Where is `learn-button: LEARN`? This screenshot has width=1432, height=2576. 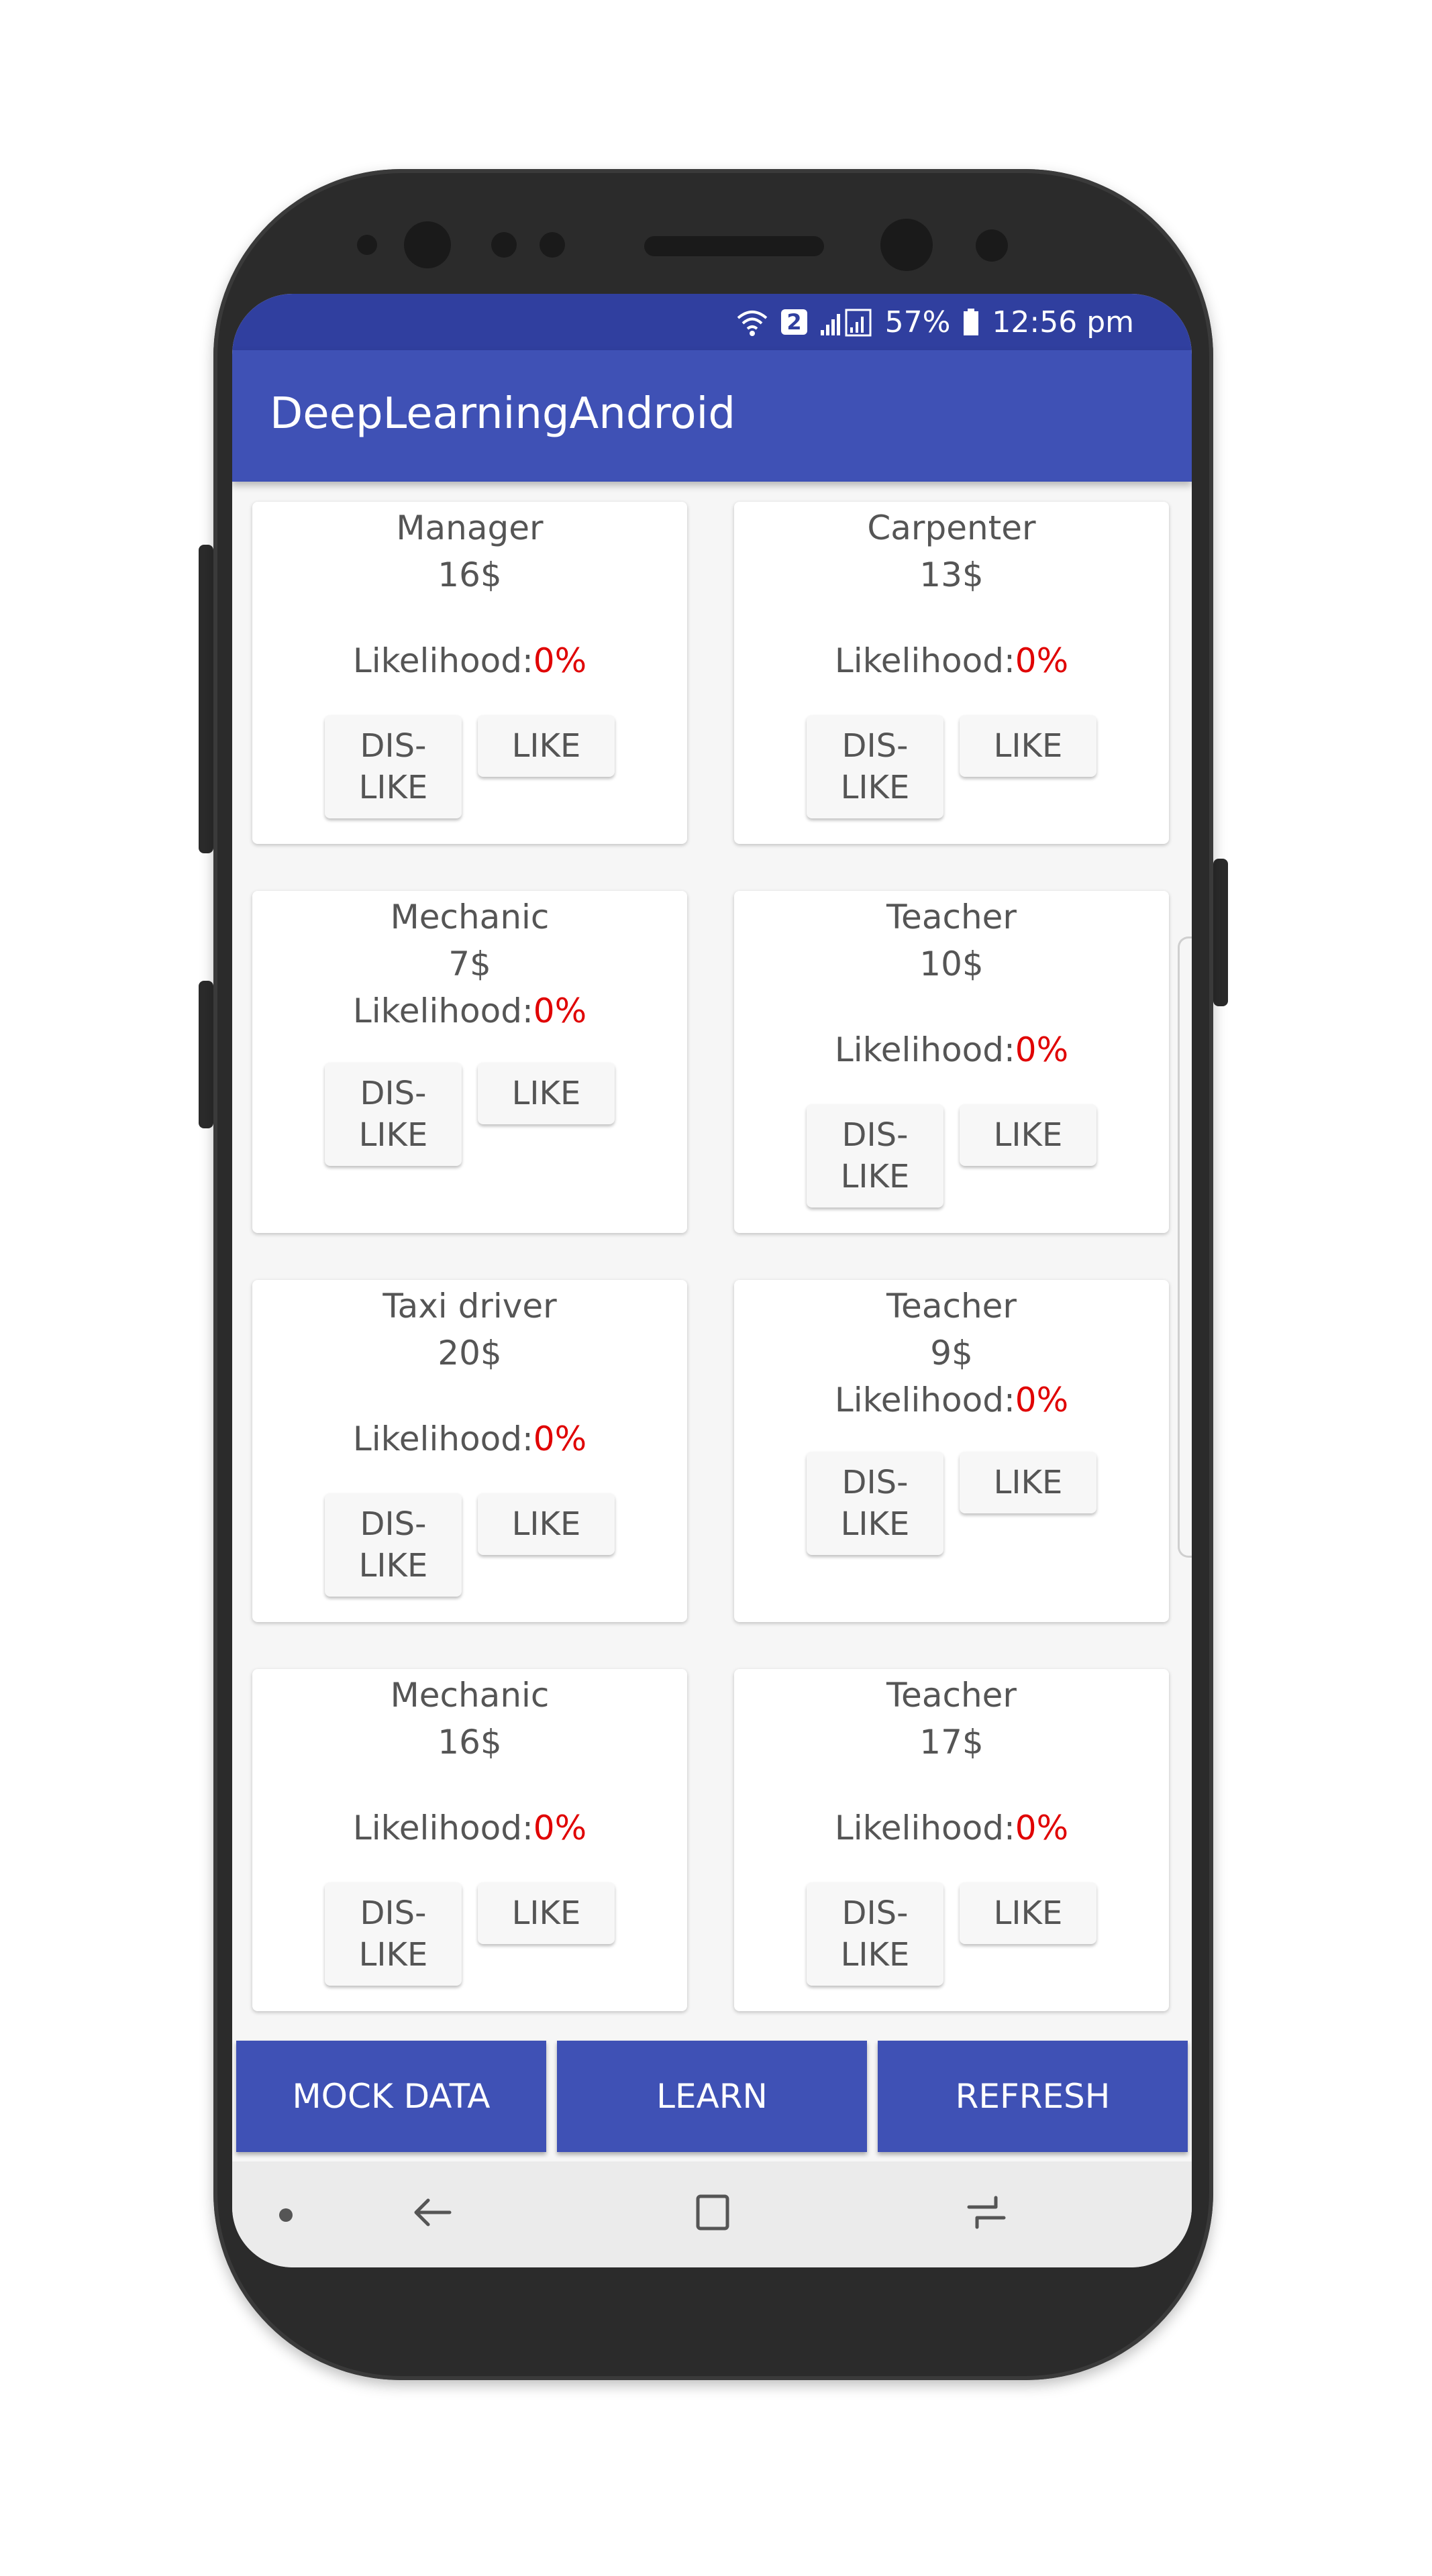 learn-button: LEARN is located at coordinates (712, 2096).